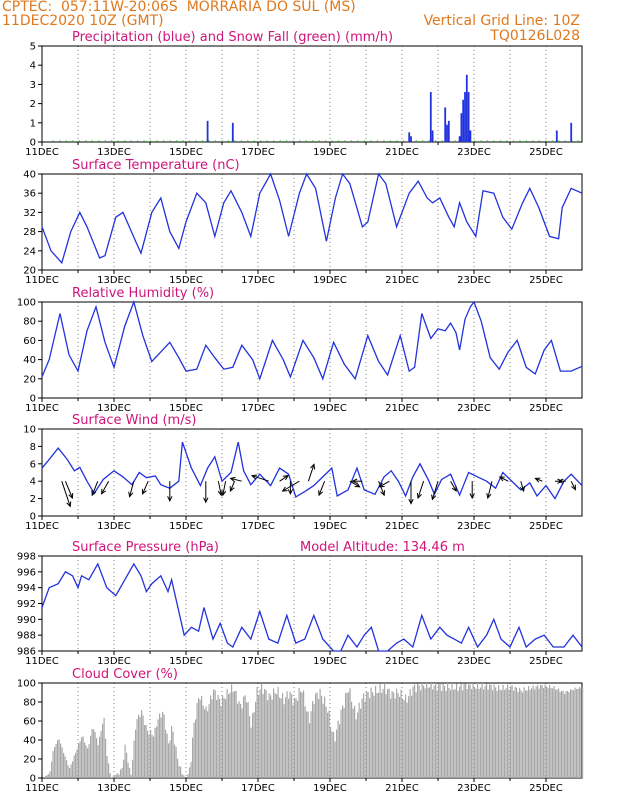 The image size is (618, 800). I want to click on precip-bar, so click(459, 139).